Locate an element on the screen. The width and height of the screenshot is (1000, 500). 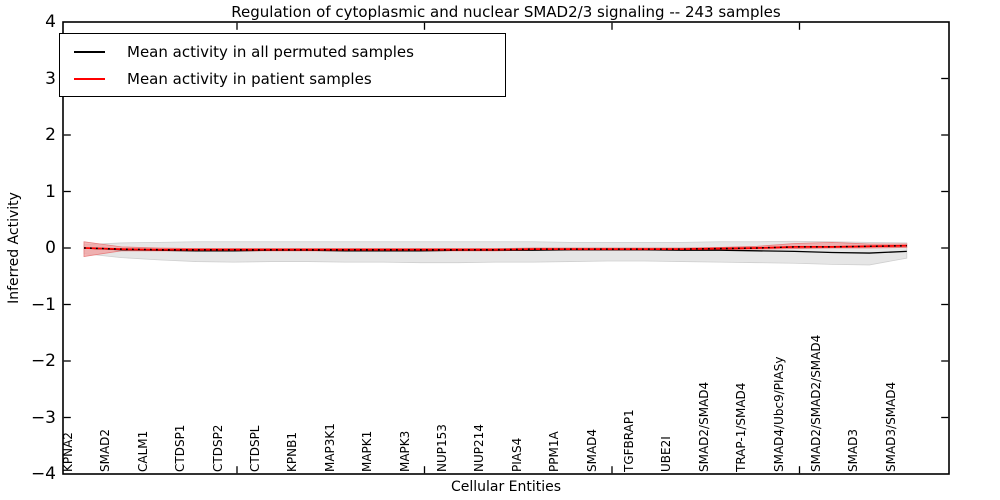
x-tick-label: PIAS4 is located at coordinates (516, 454).